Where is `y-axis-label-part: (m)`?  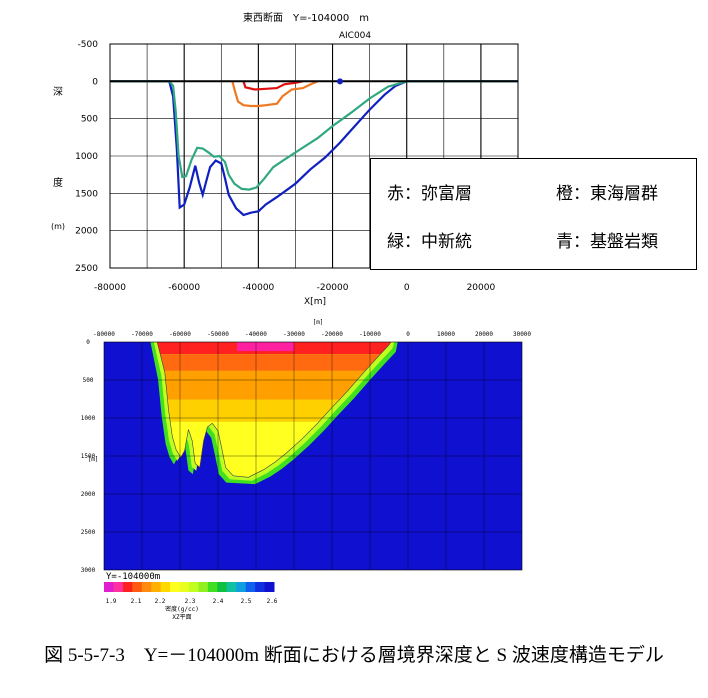 y-axis-label-part: (m) is located at coordinates (58, 226).